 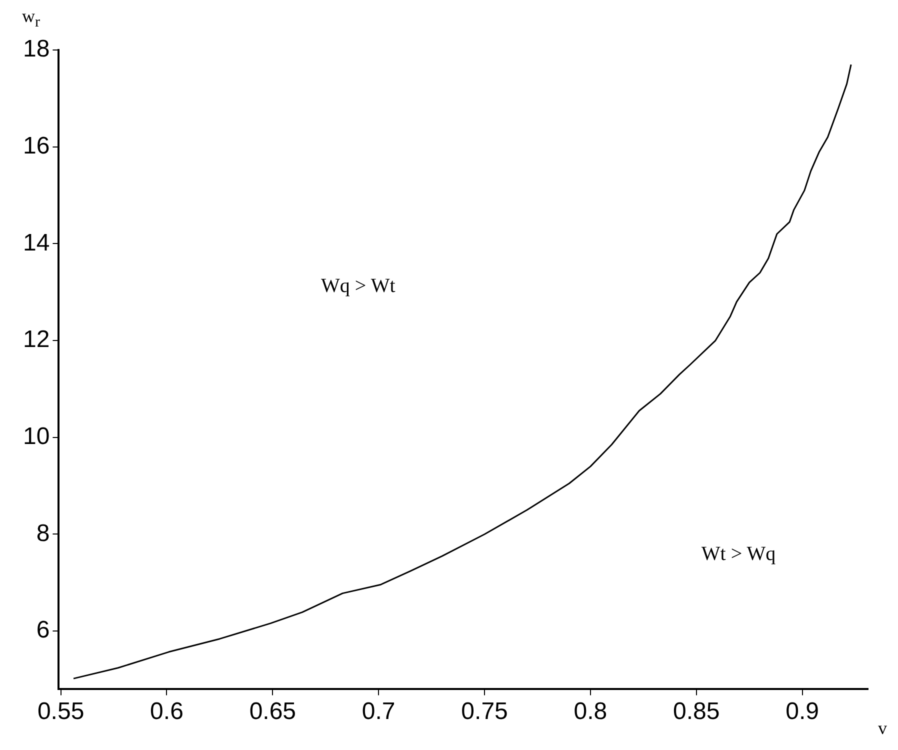 I want to click on y-tick-label: 10, so click(x=36, y=436).